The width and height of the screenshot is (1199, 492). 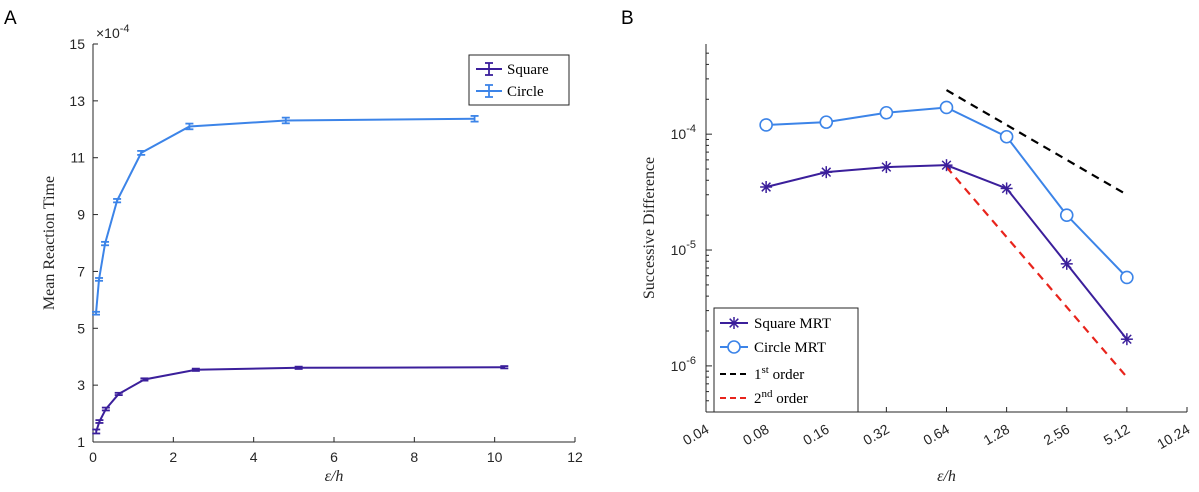 What do you see at coordinates (77, 101) in the screenshot?
I see `panel-a-y-tick-label: 13` at bounding box center [77, 101].